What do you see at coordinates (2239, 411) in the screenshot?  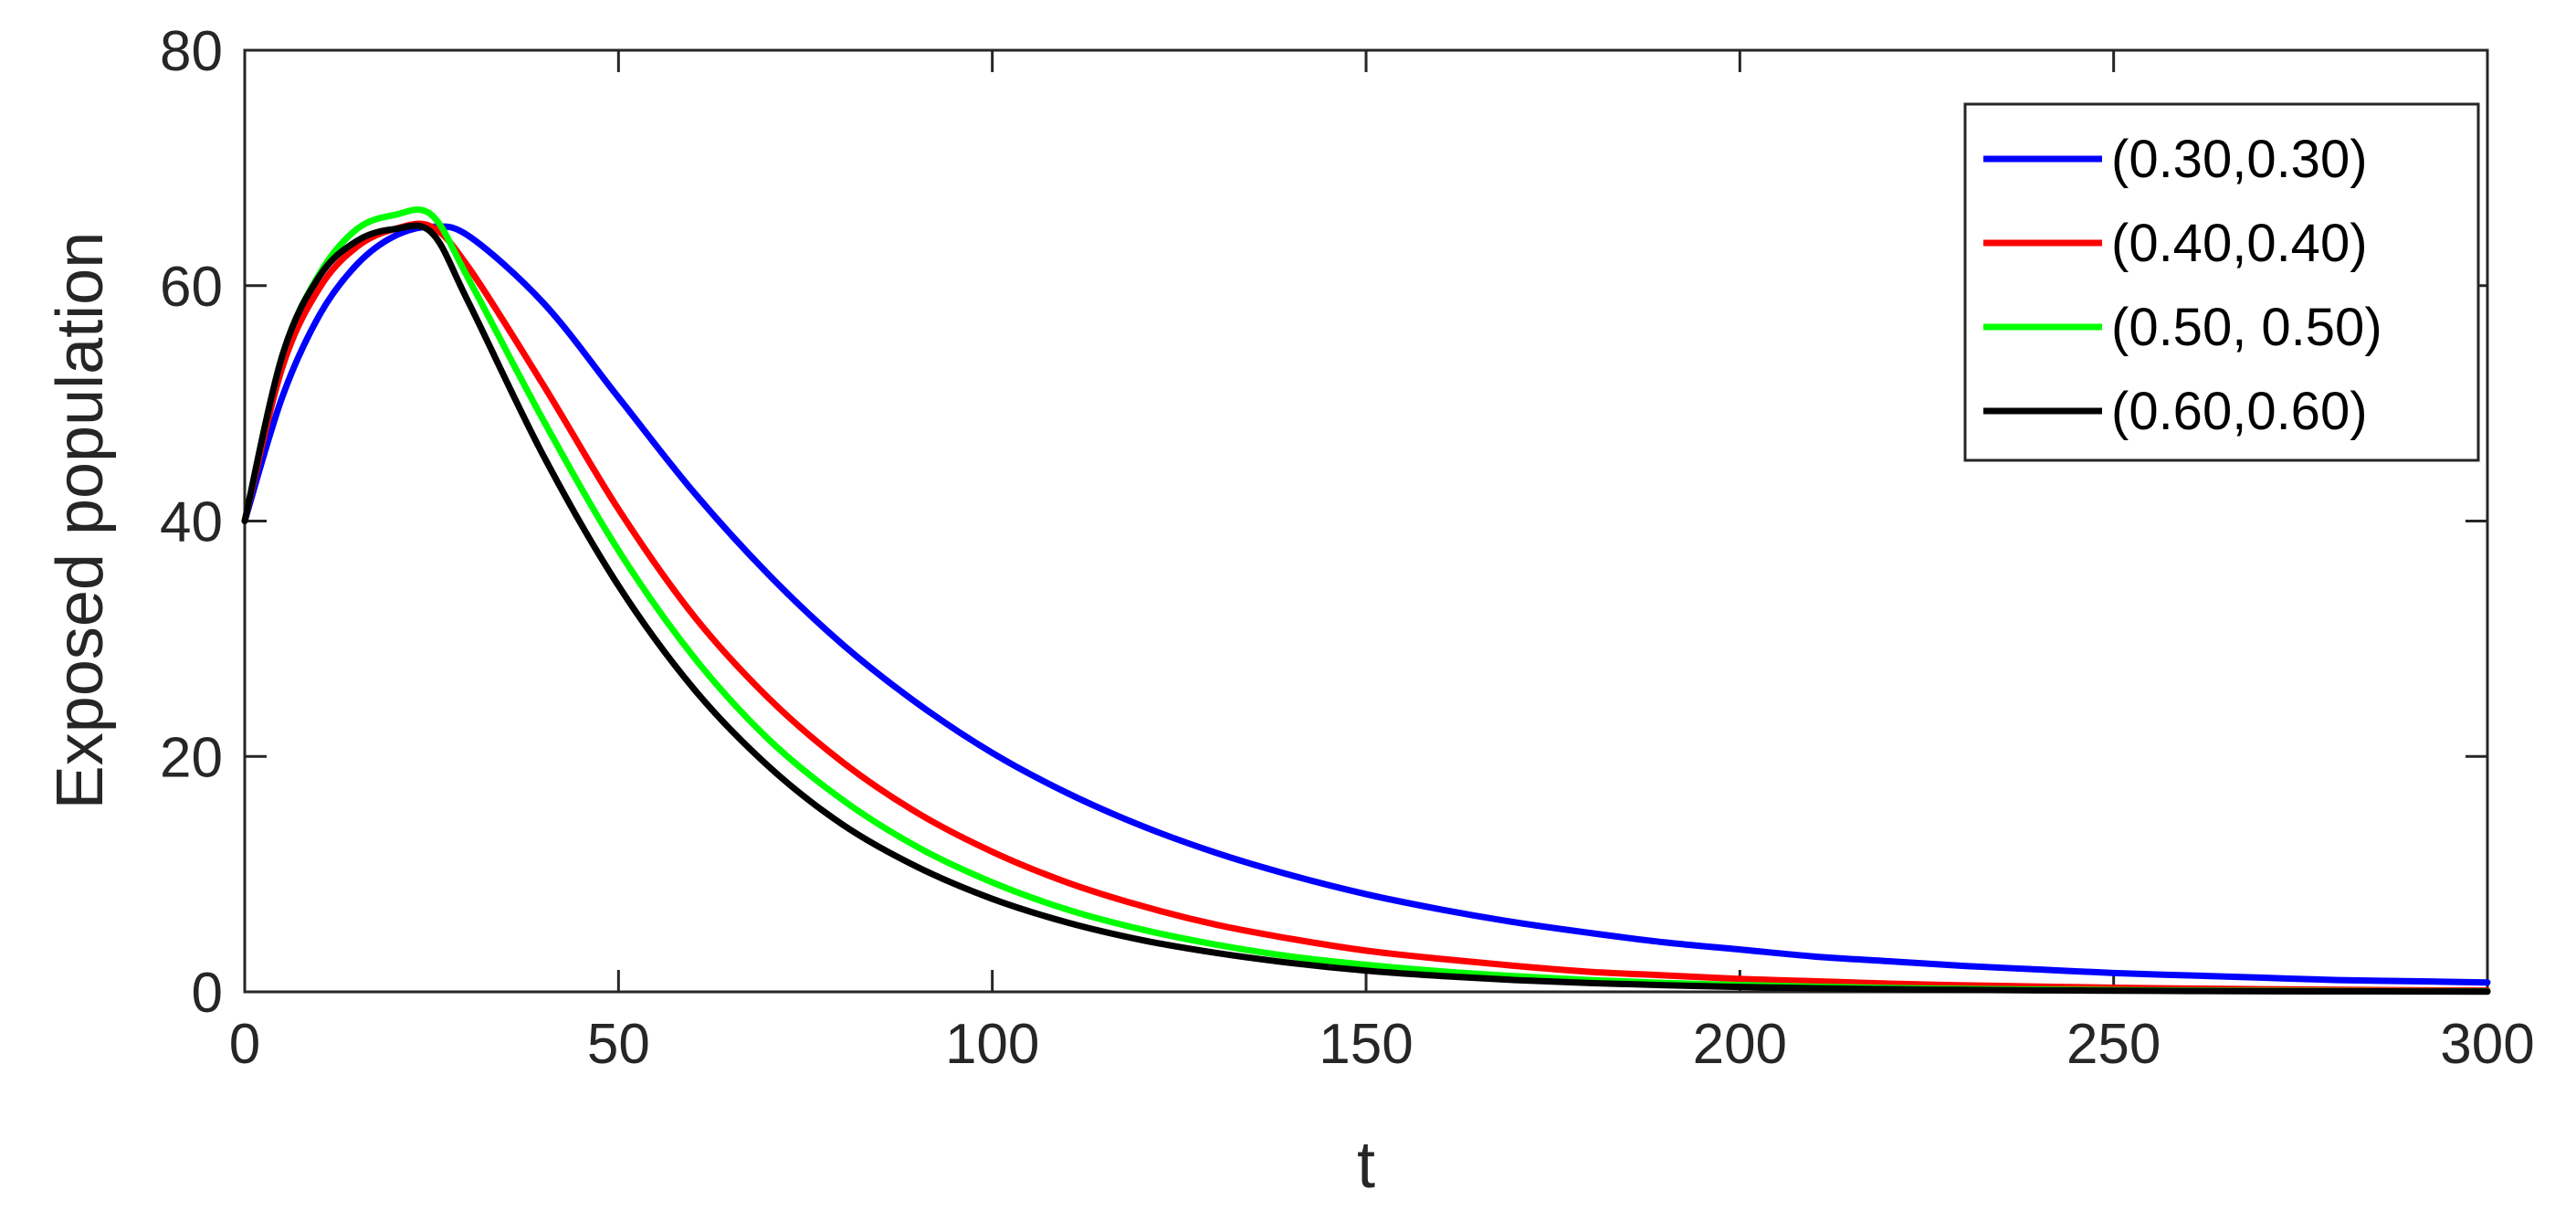 I see `legend-label: (0.60,0.60)` at bounding box center [2239, 411].